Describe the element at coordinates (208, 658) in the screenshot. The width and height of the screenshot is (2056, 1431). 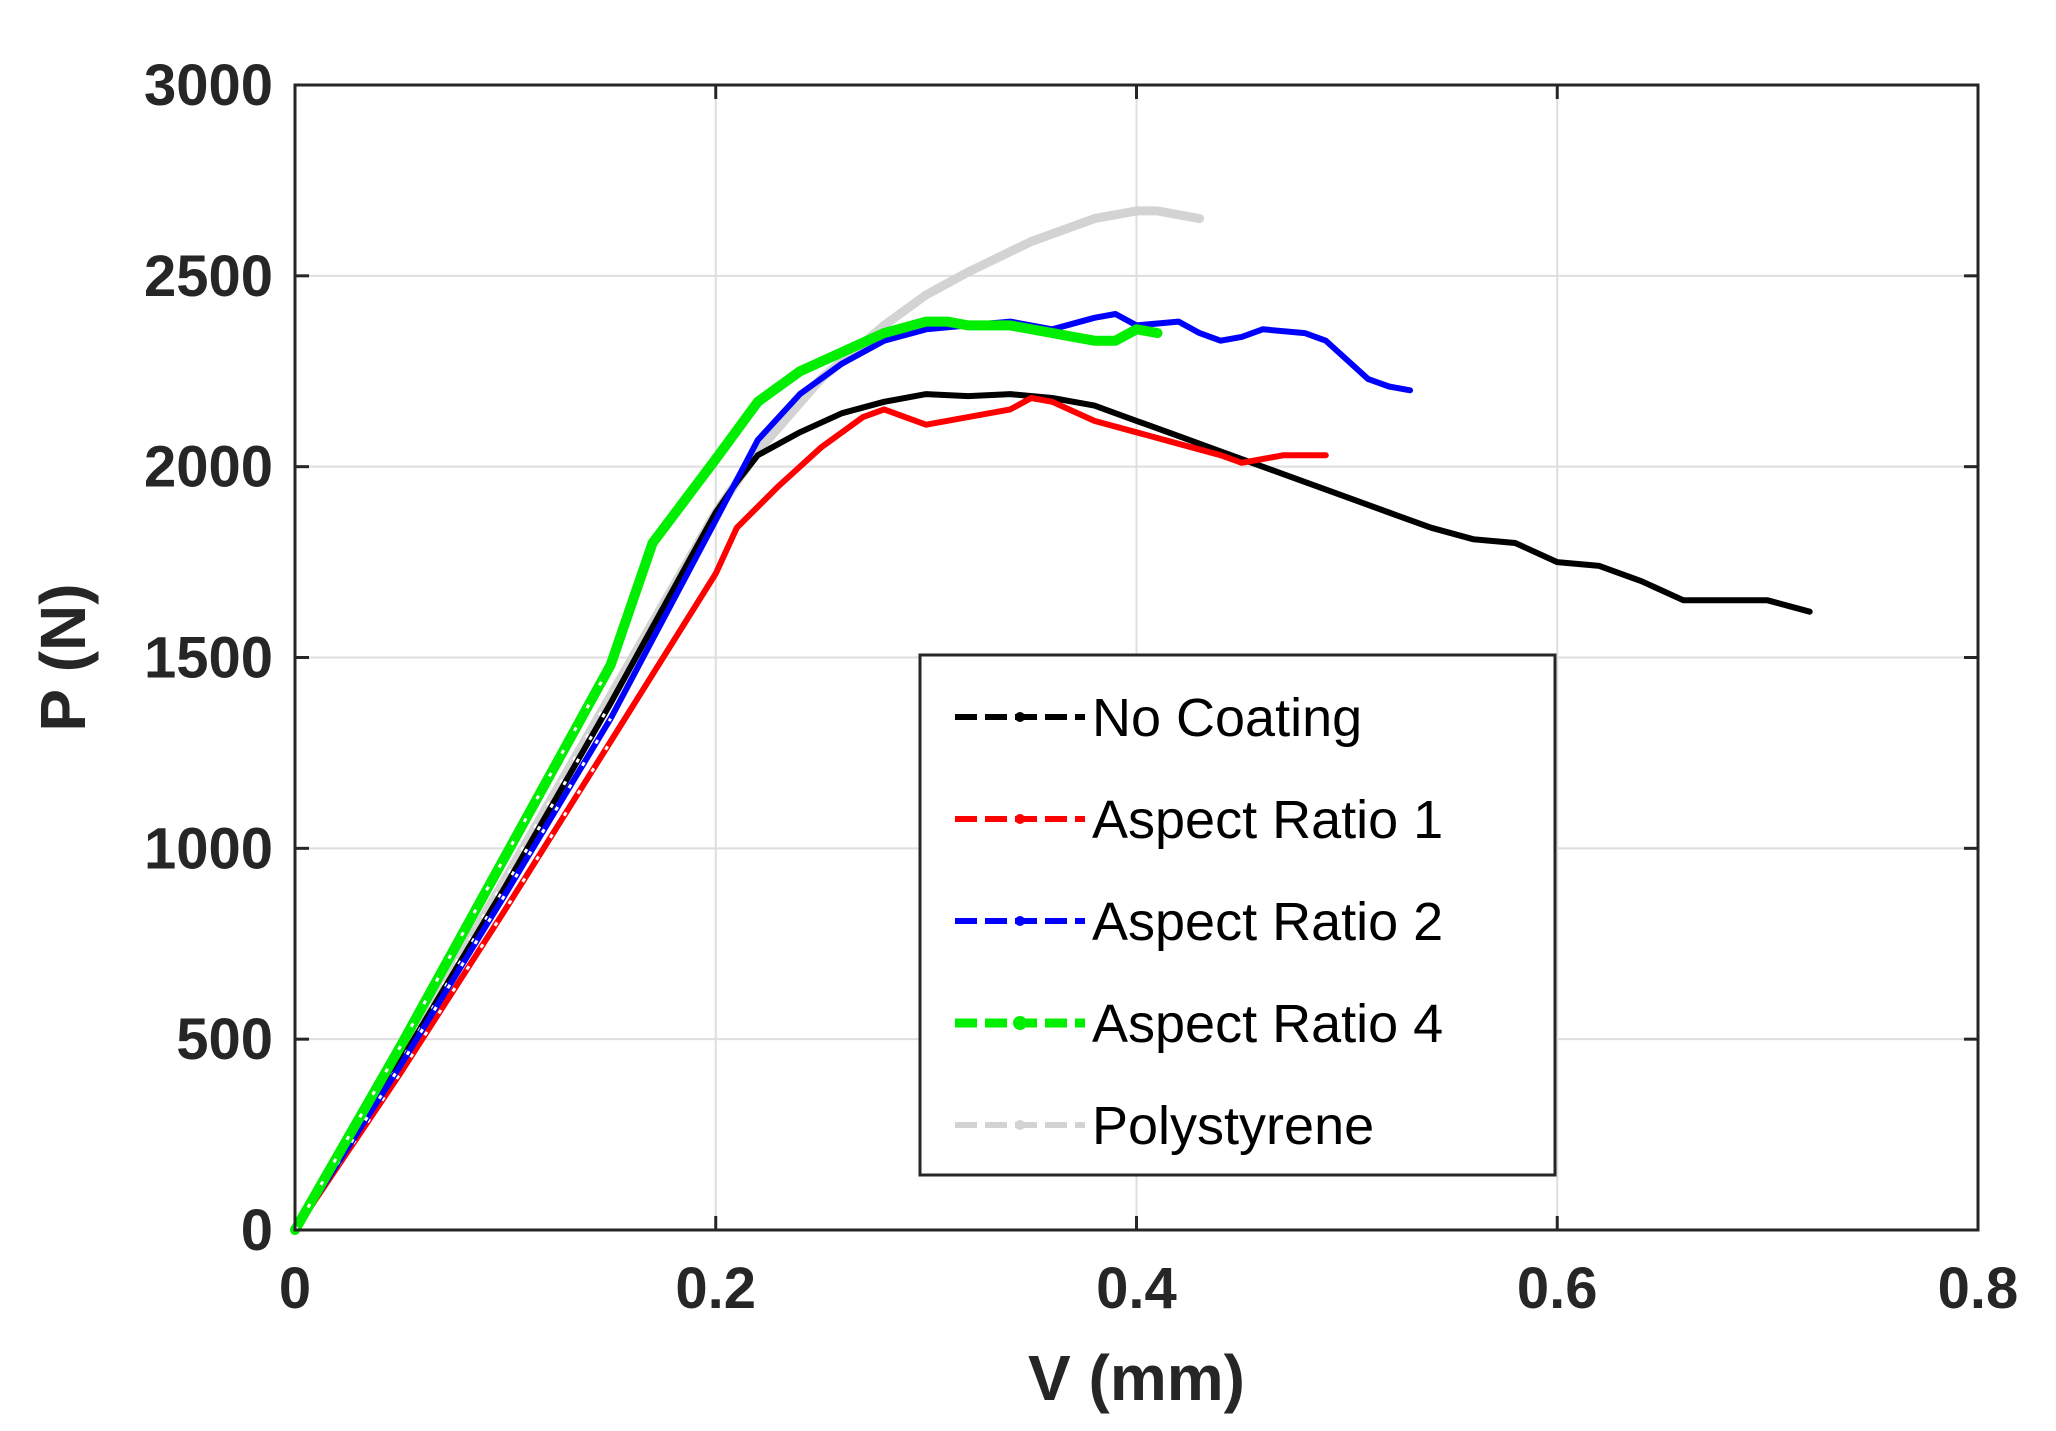
I see `y-tick-label: 1500` at that location.